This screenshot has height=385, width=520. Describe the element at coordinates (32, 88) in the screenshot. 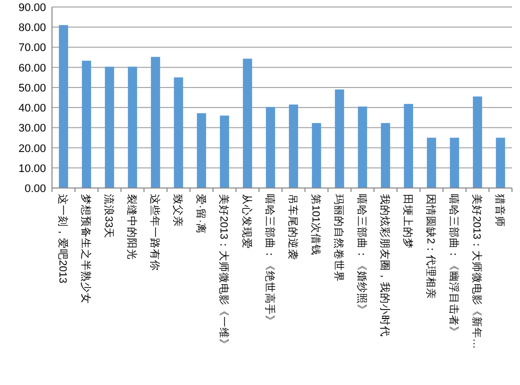

I see `y-tick-label: 50.00` at that location.